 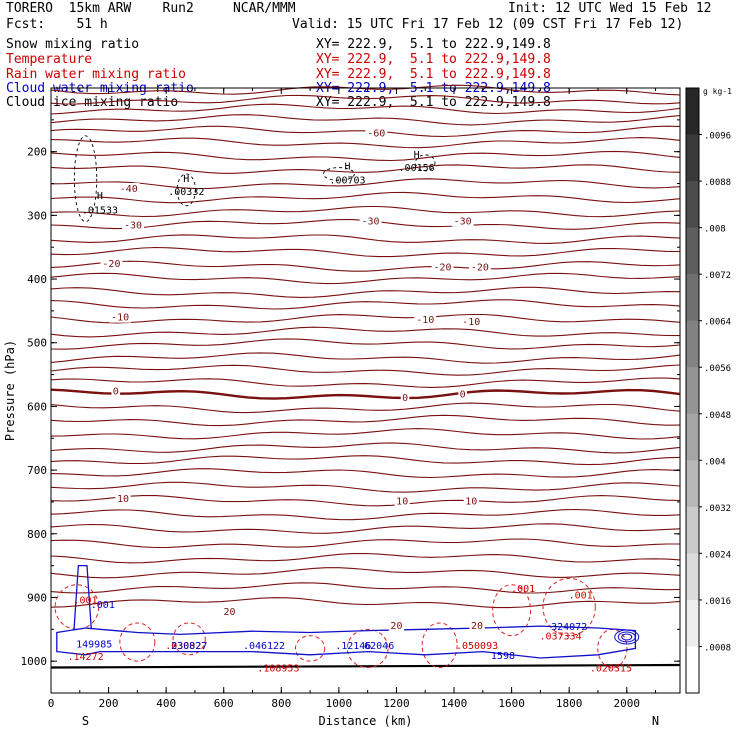 I want to click on colorbar-unit: g kg-1, so click(x=717, y=91).